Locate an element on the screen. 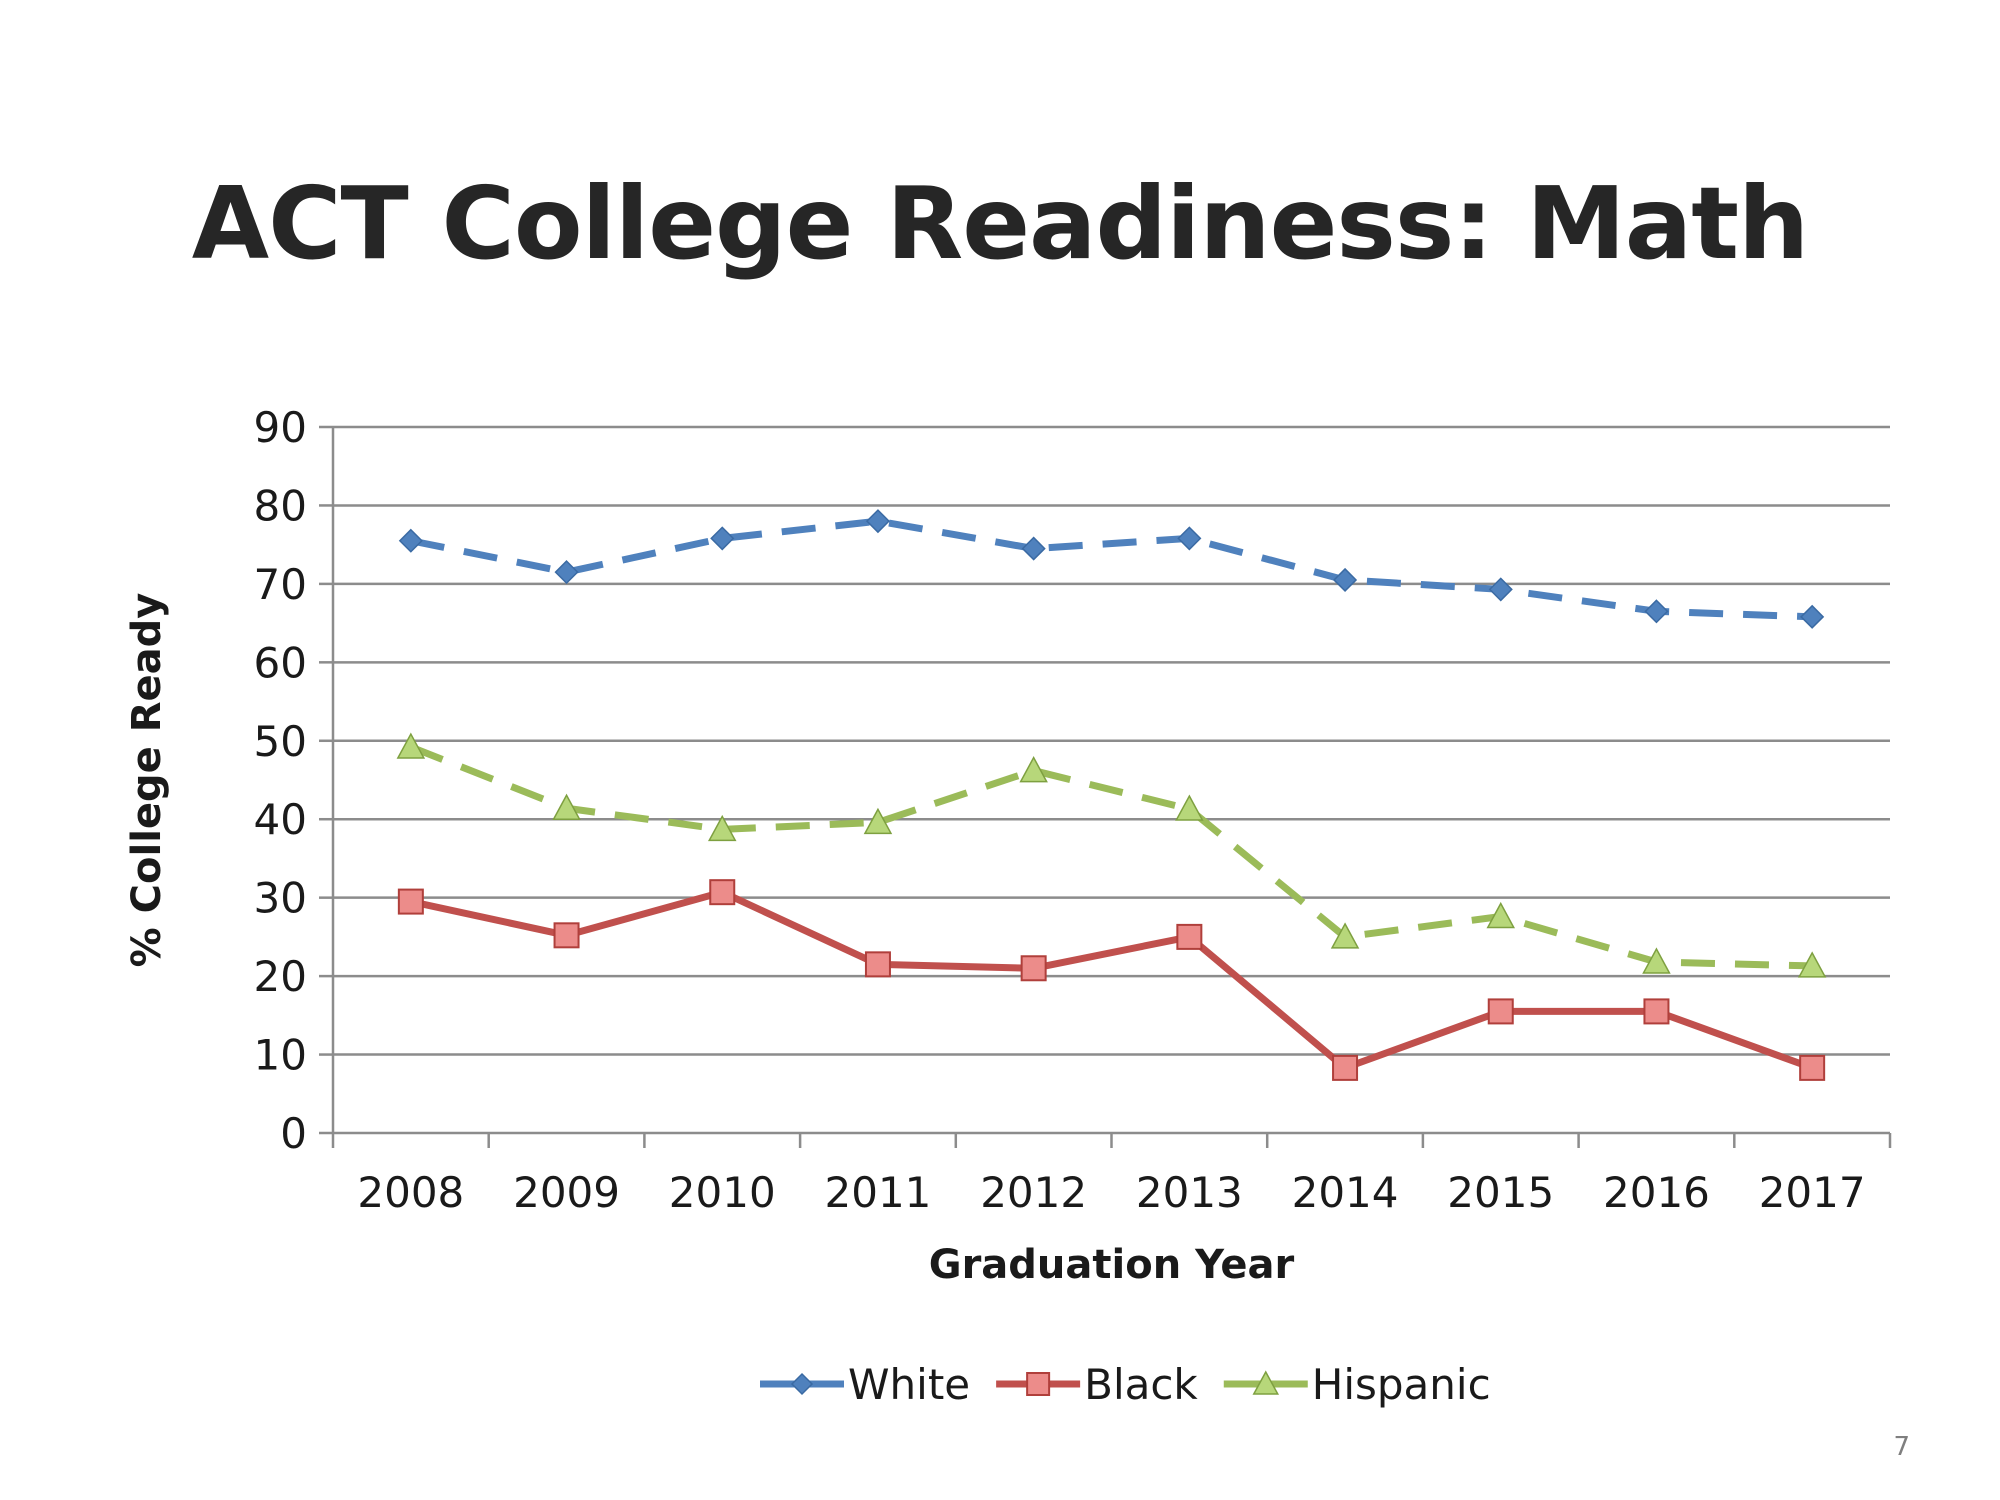  legend-item-white: White is located at coordinates (865, 1384).